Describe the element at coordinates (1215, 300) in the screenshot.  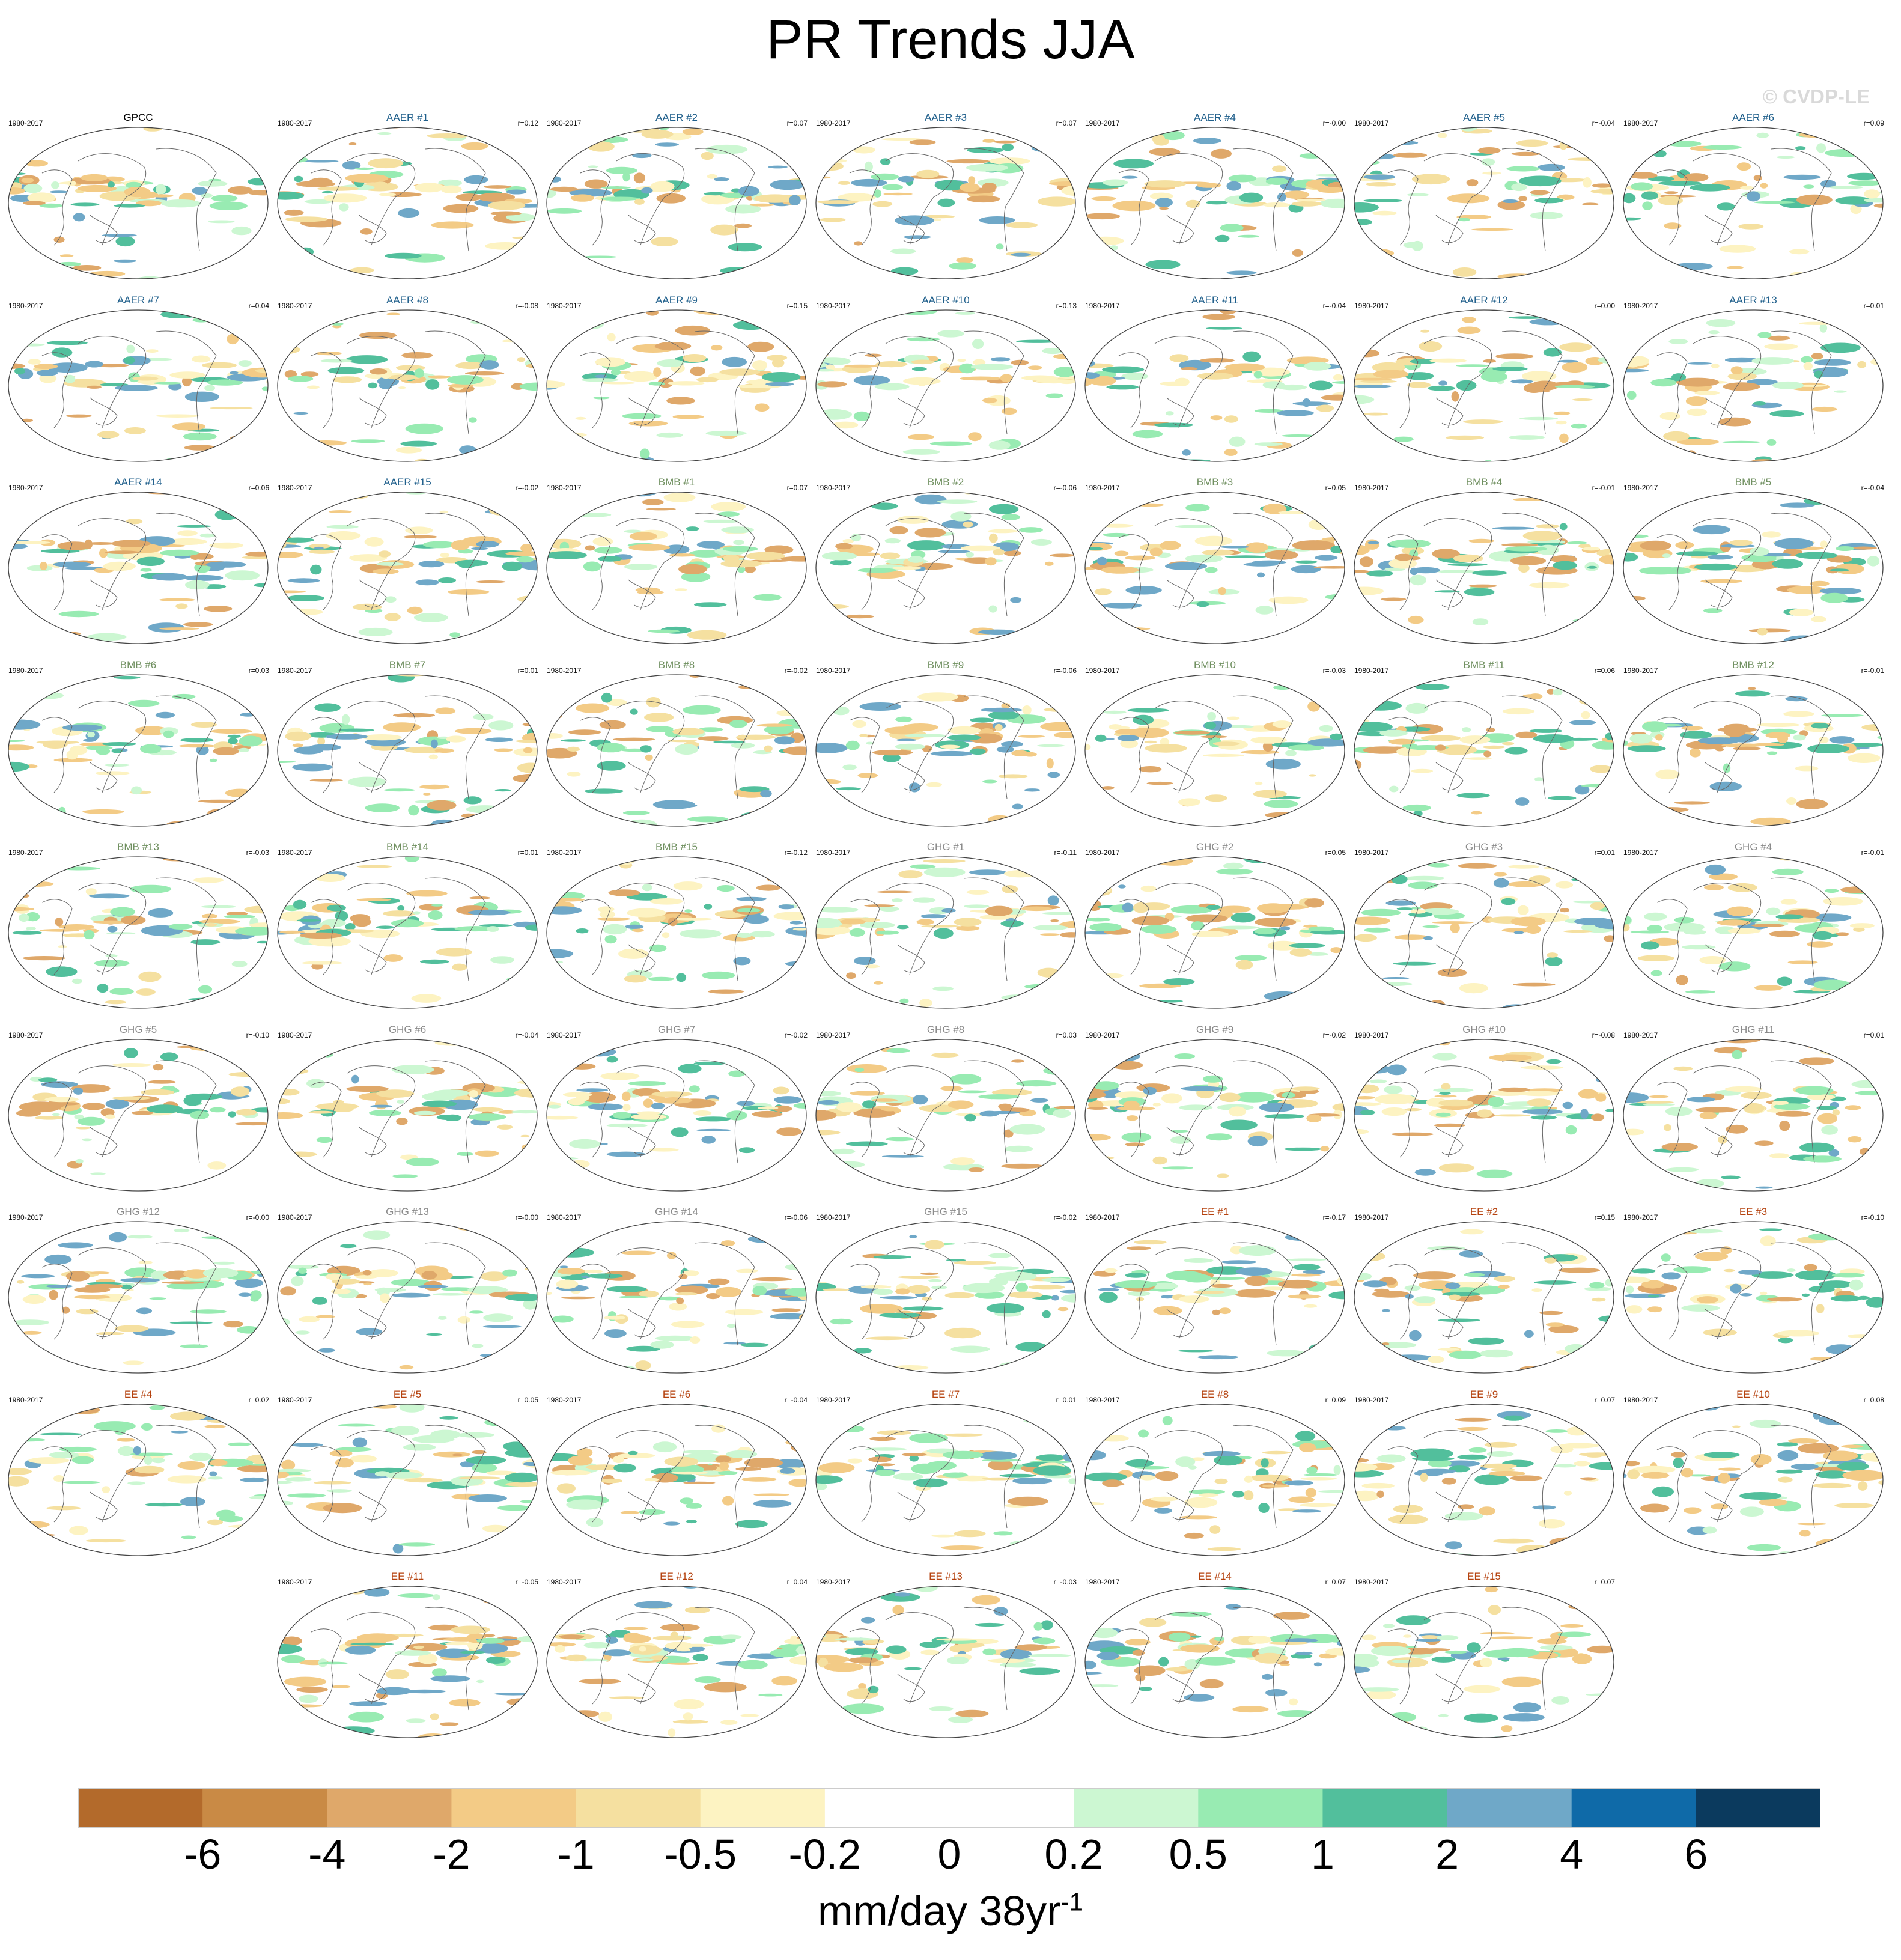
I see `panel-name: AAER #11` at that location.